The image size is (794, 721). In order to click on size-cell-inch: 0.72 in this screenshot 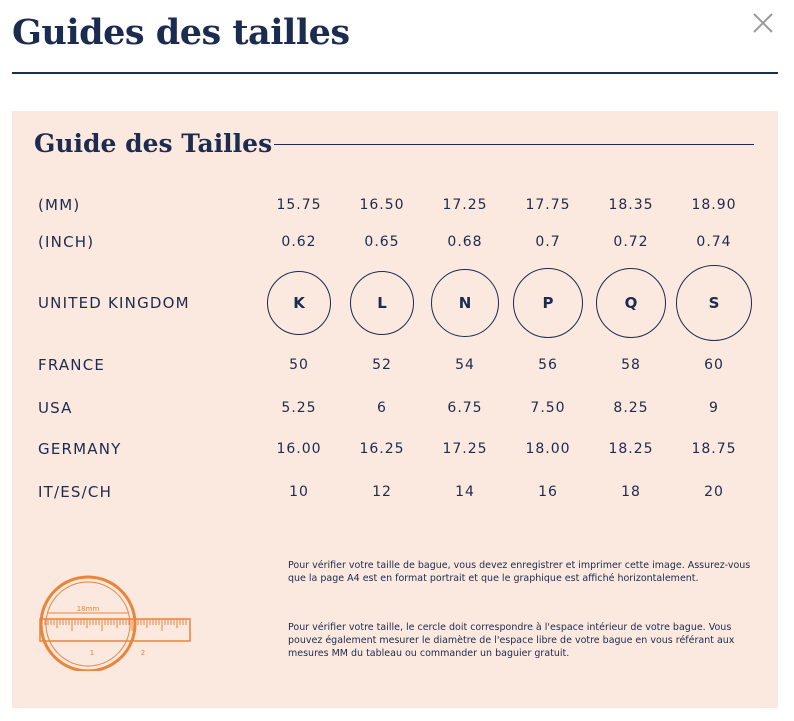, I will do `click(631, 242)`.